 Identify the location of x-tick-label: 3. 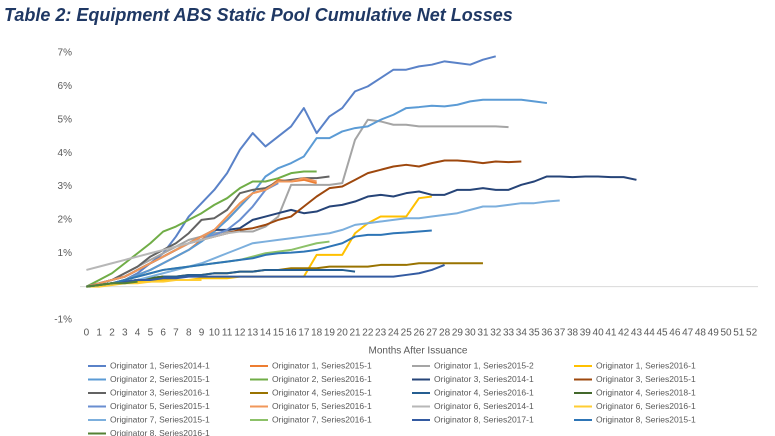
(125, 333).